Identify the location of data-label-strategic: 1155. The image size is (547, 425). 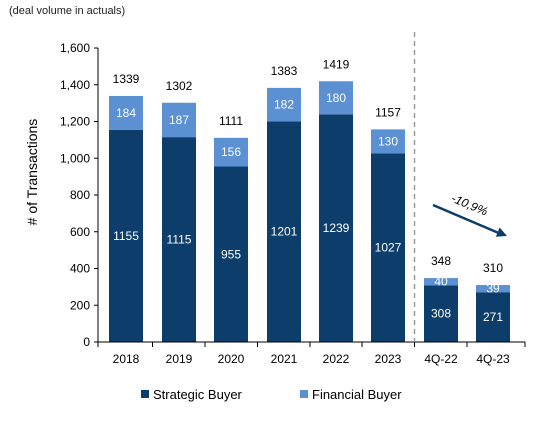
(126, 236).